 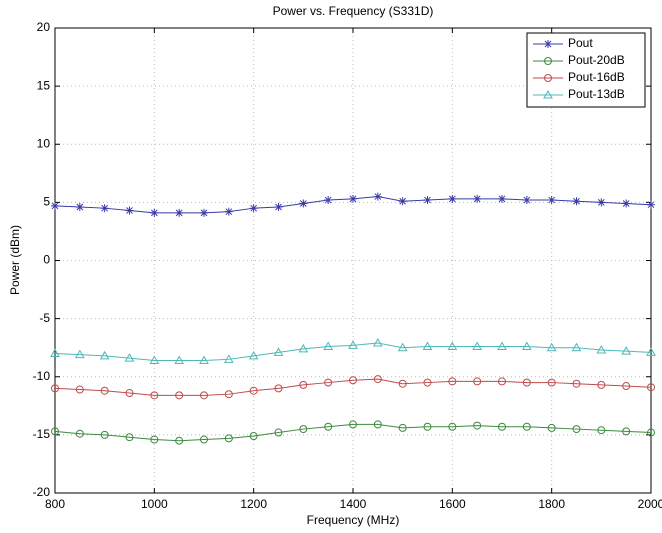 What do you see at coordinates (596, 94) in the screenshot?
I see `legend-label: Pout-13dB` at bounding box center [596, 94].